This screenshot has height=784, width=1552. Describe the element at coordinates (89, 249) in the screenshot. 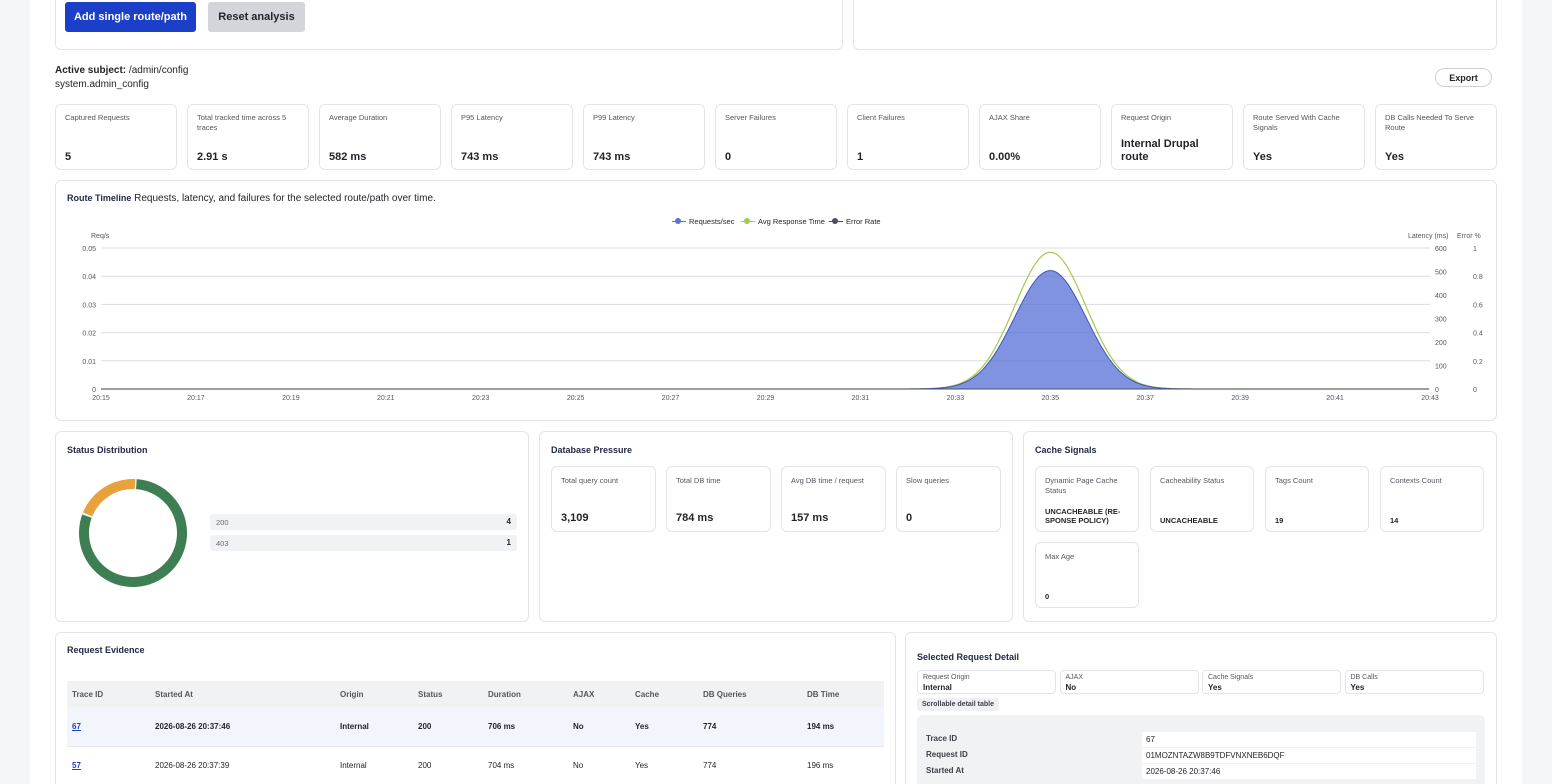

I see `y-left-tick: 0.05` at that location.